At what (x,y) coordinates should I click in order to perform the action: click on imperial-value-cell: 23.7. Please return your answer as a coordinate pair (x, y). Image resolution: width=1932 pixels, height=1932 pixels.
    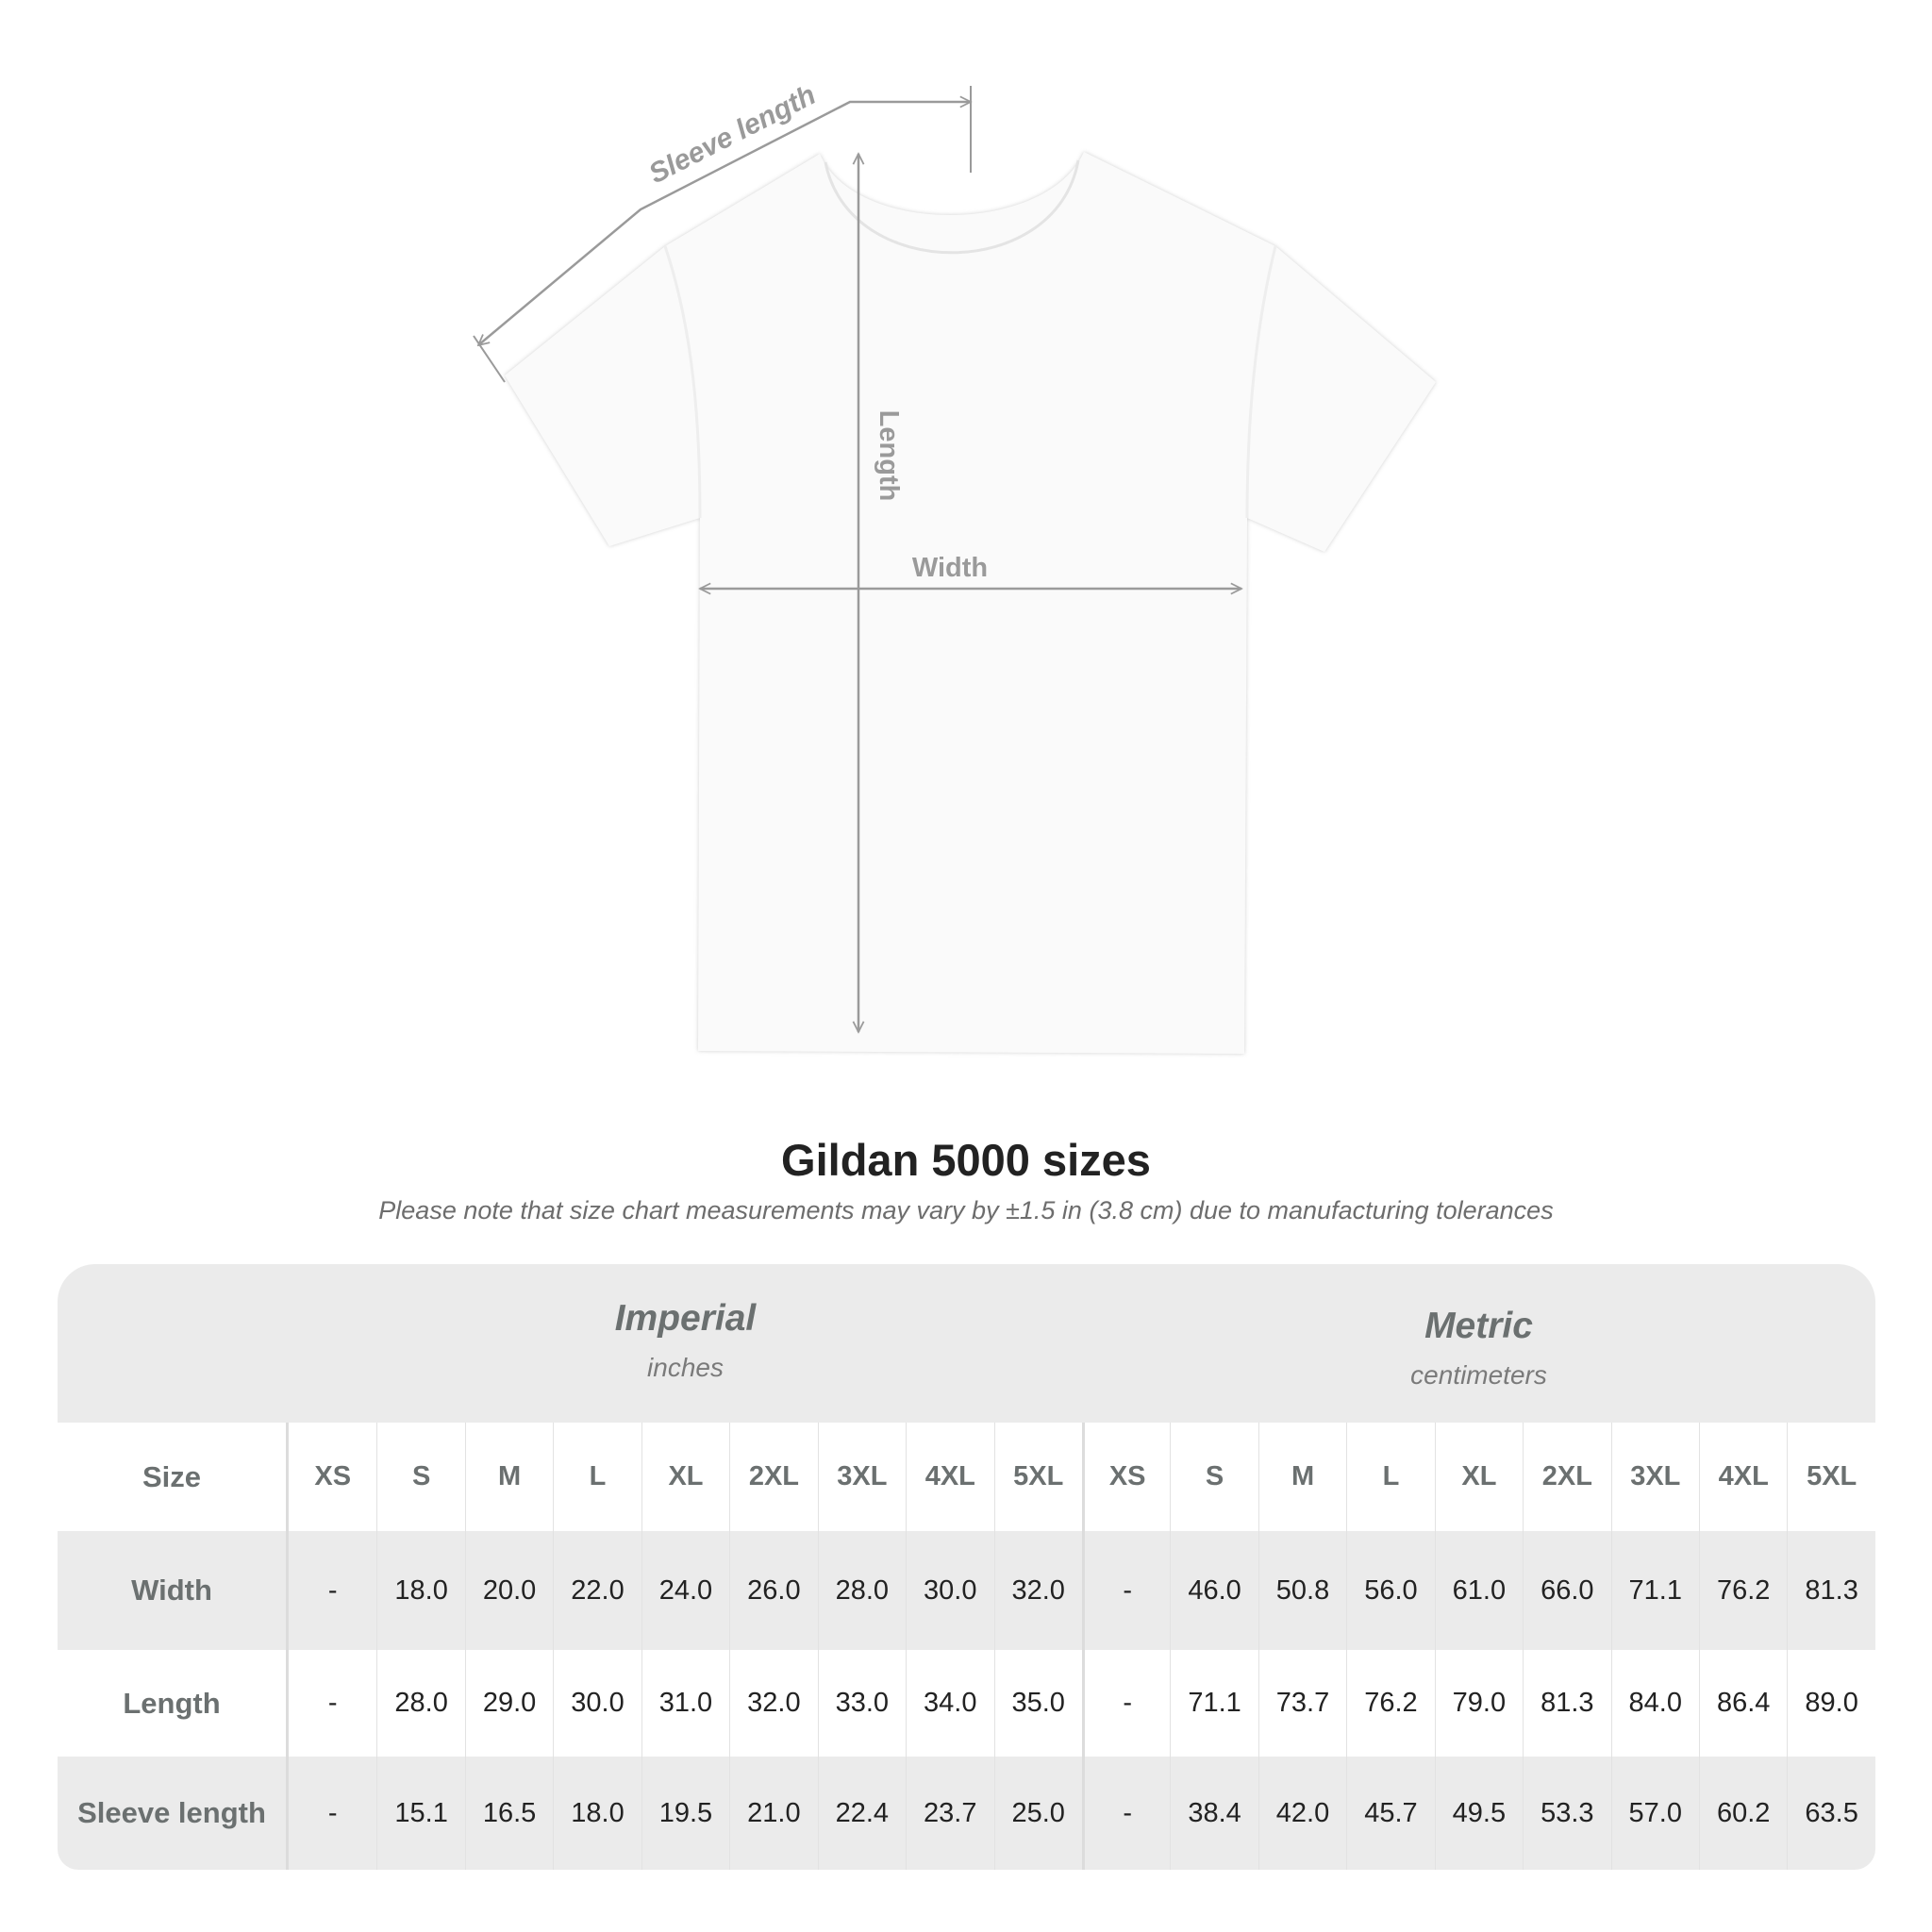
    Looking at the image, I should click on (949, 1814).